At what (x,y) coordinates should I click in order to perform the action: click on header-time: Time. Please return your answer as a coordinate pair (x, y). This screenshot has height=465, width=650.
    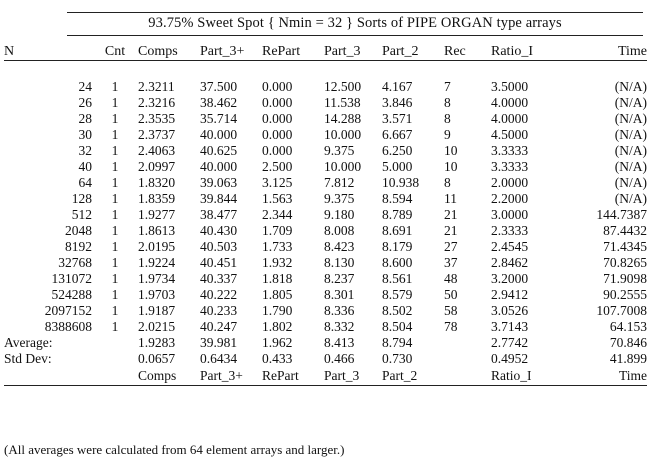
    Looking at the image, I should click on (609, 52).